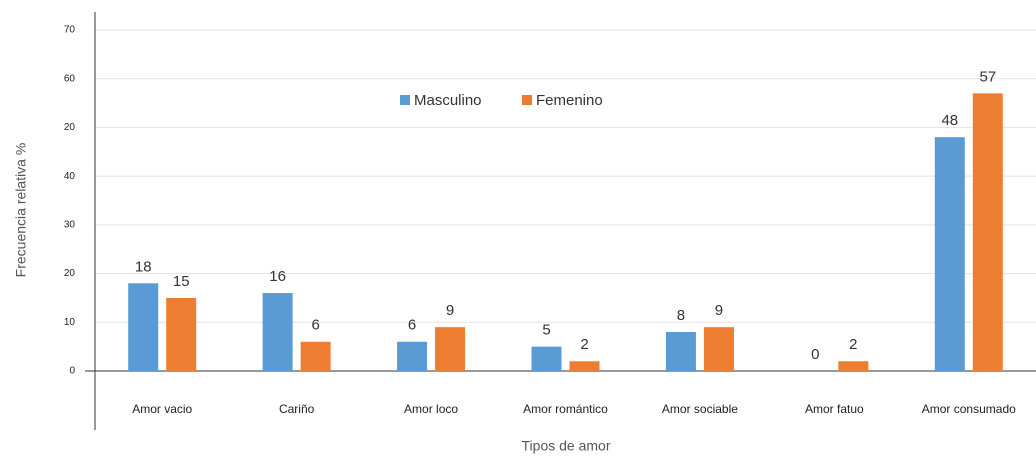  Describe the element at coordinates (565, 409) in the screenshot. I see `x-tick-label: Amor romántico` at that location.